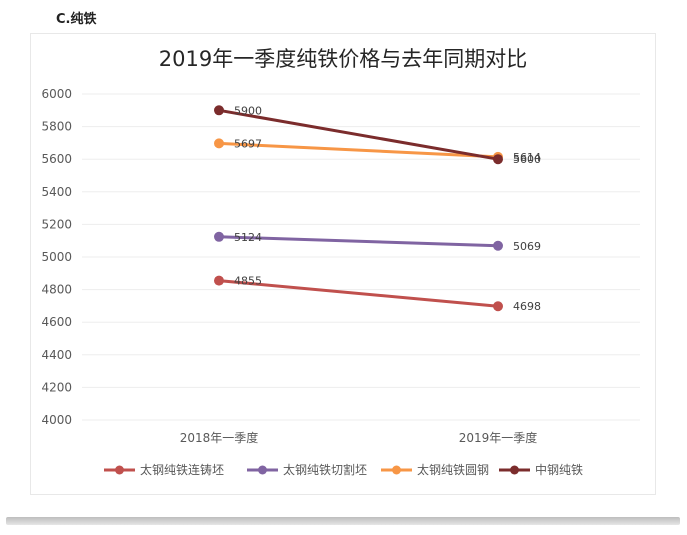 The image size is (687, 535). I want to click on legend-label: 太钢纯铁连铸坯, so click(182, 469).